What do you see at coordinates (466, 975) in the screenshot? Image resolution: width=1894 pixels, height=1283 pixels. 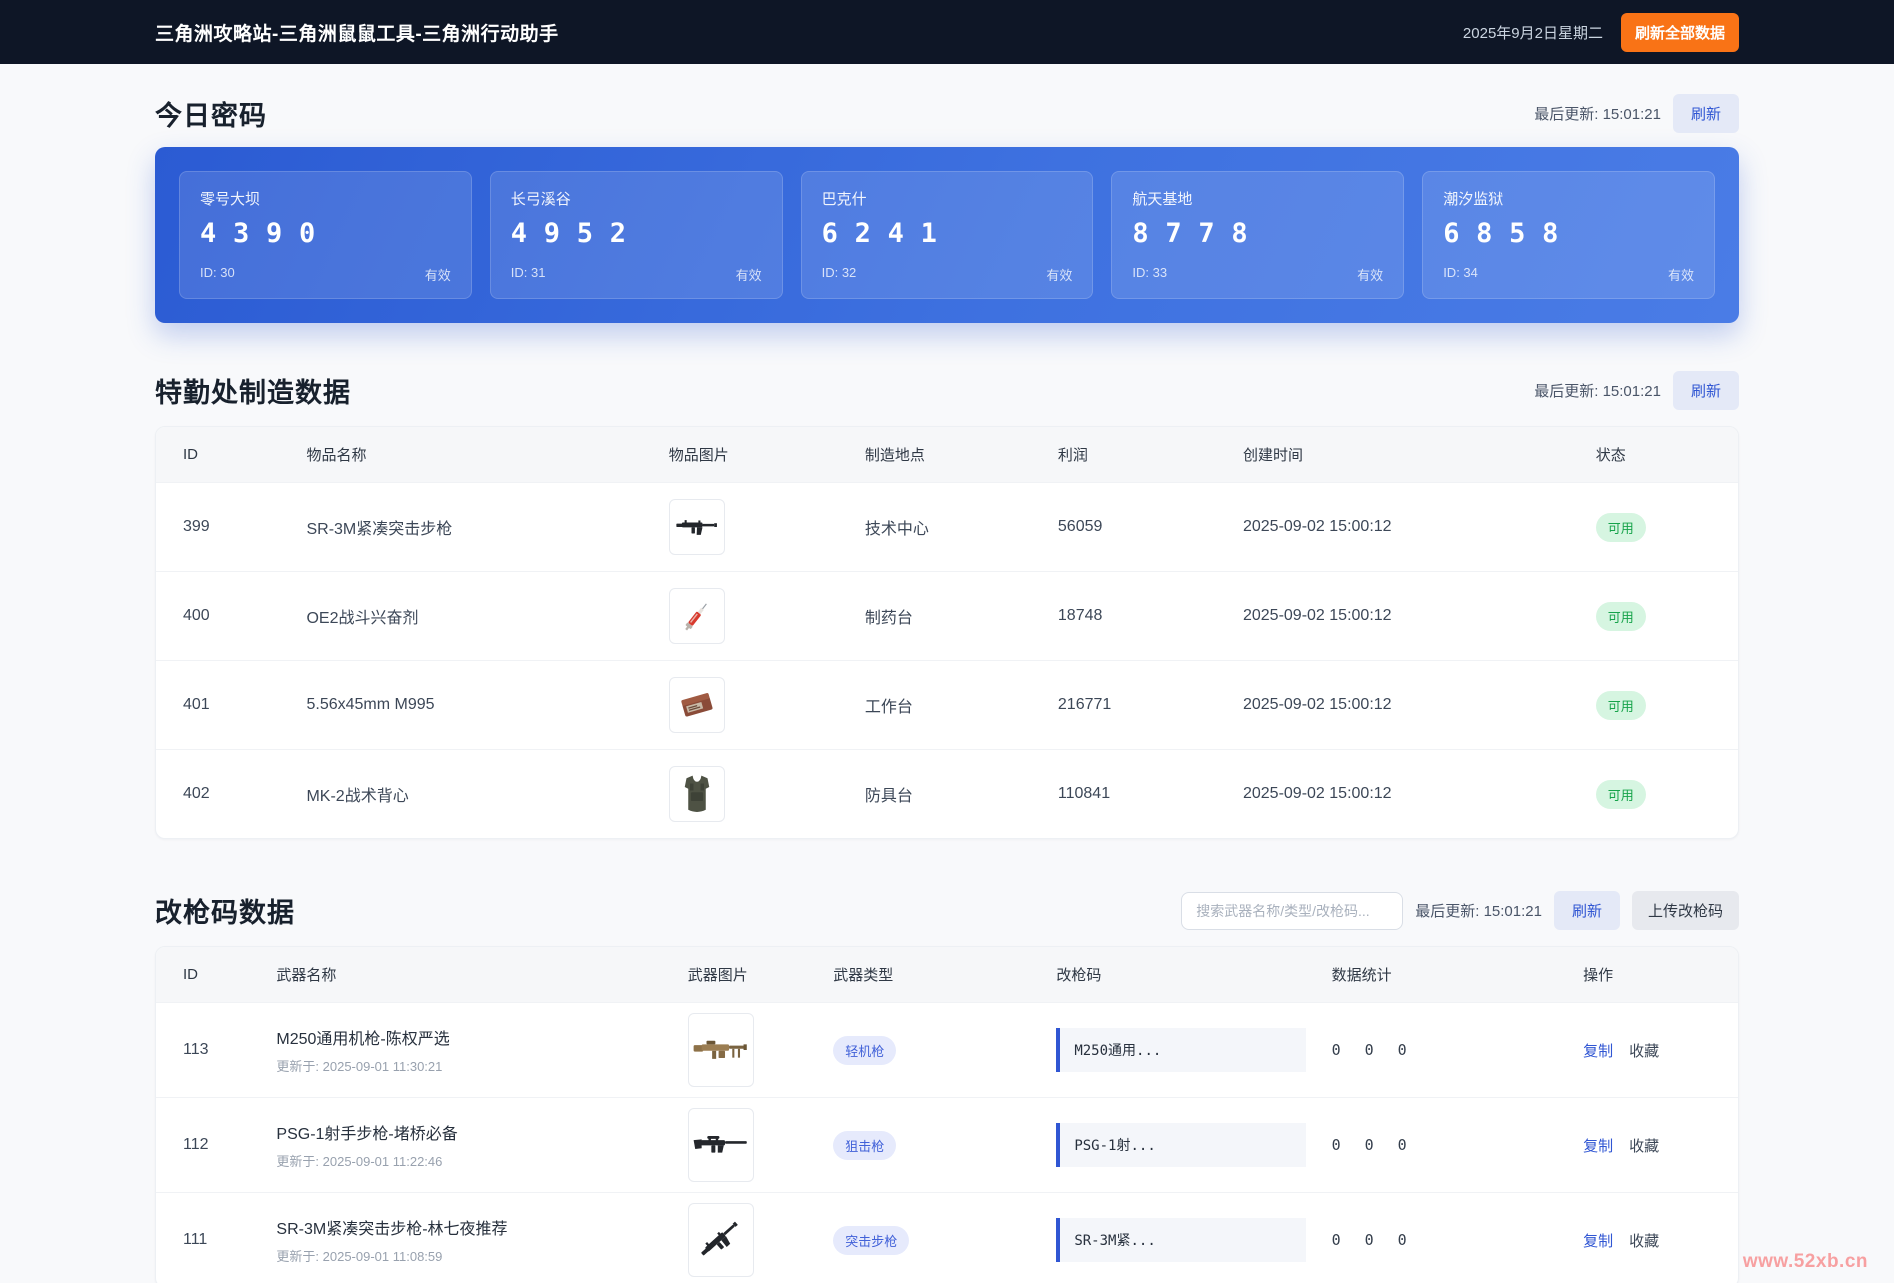 I see `col-weapon-name: 武器名称` at bounding box center [466, 975].